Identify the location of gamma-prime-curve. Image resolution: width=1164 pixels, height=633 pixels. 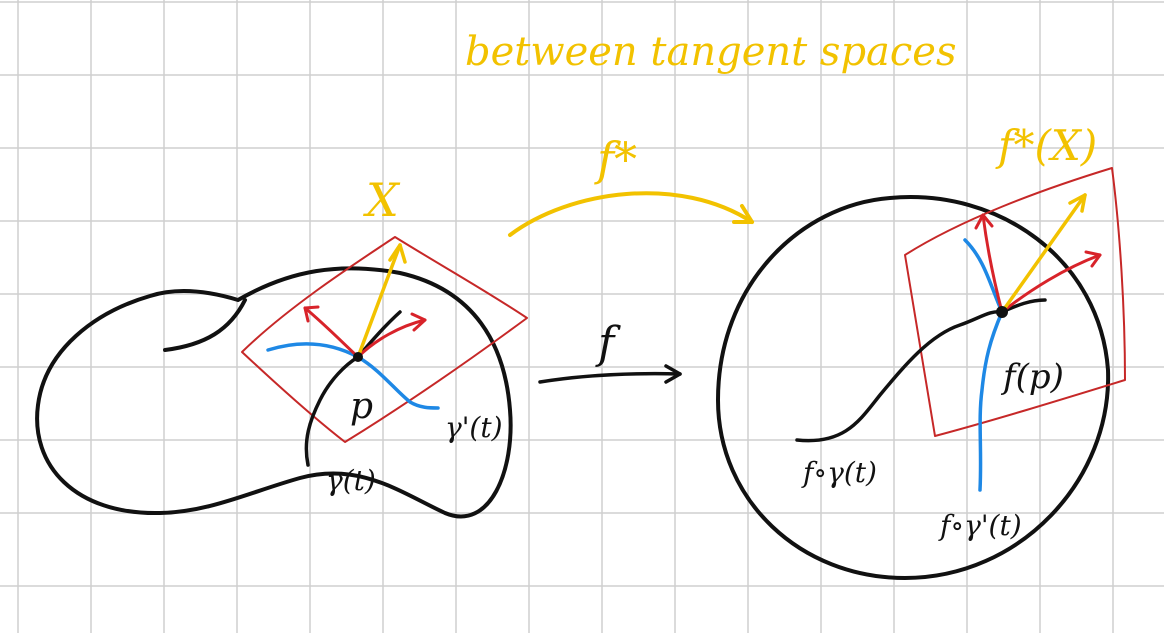
(353, 376).